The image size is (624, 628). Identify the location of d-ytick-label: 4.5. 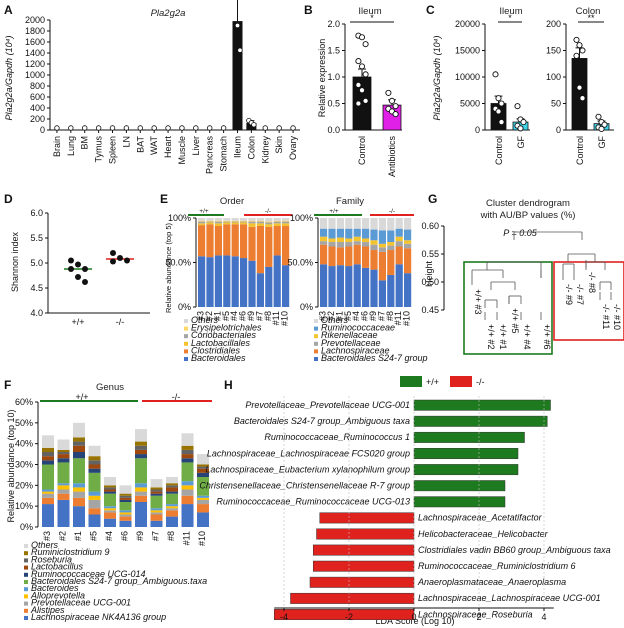
(36, 288).